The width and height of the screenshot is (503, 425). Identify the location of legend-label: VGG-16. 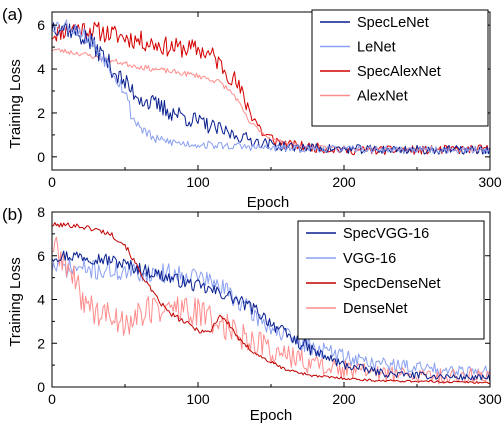
(369, 259).